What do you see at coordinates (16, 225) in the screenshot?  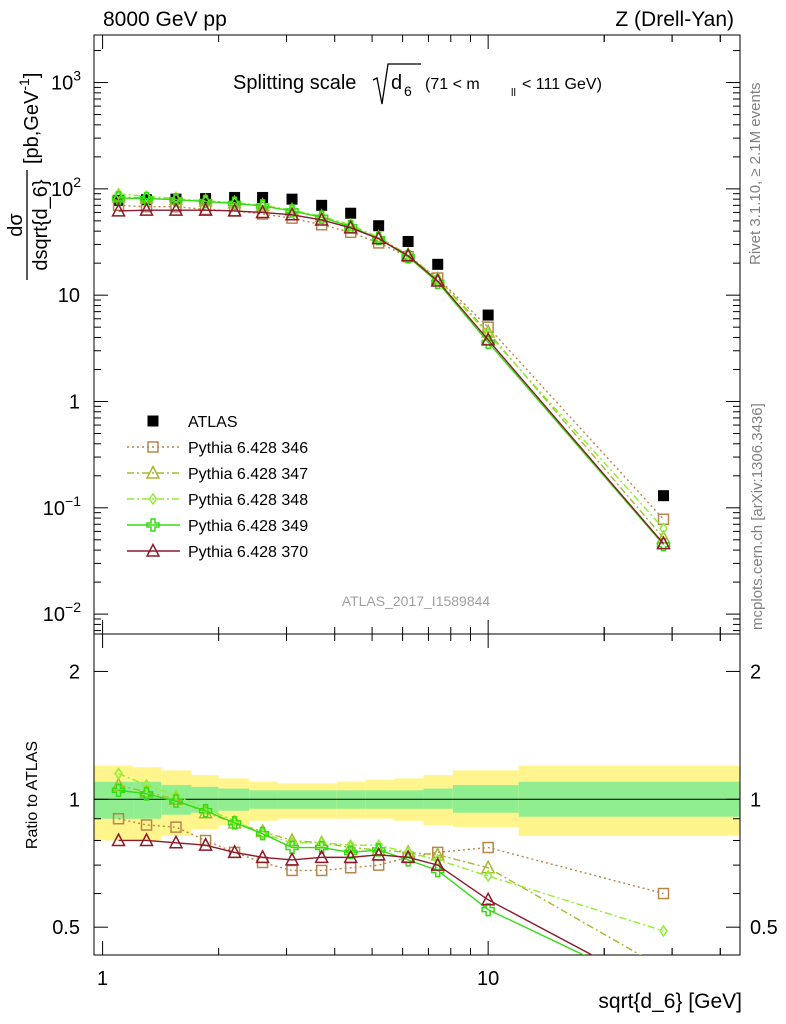 I see `y-label-numerator: dσ` at bounding box center [16, 225].